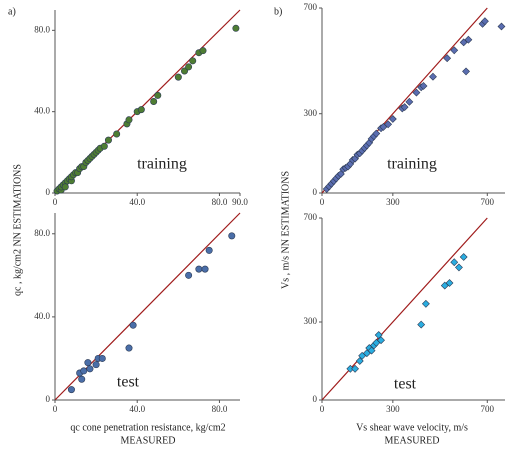  I want to click on panel-label: a), so click(12, 11).